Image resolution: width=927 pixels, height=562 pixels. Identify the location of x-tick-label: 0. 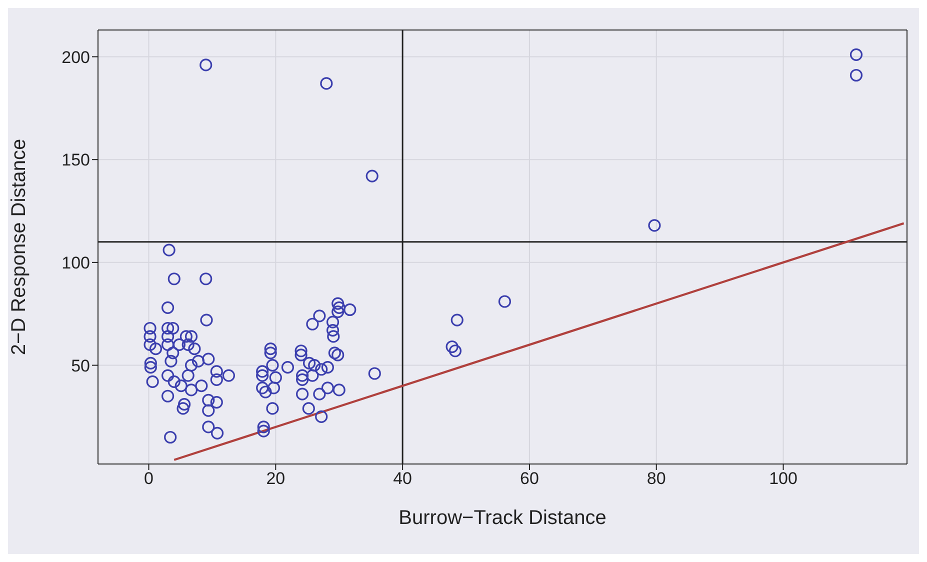
(149, 478).